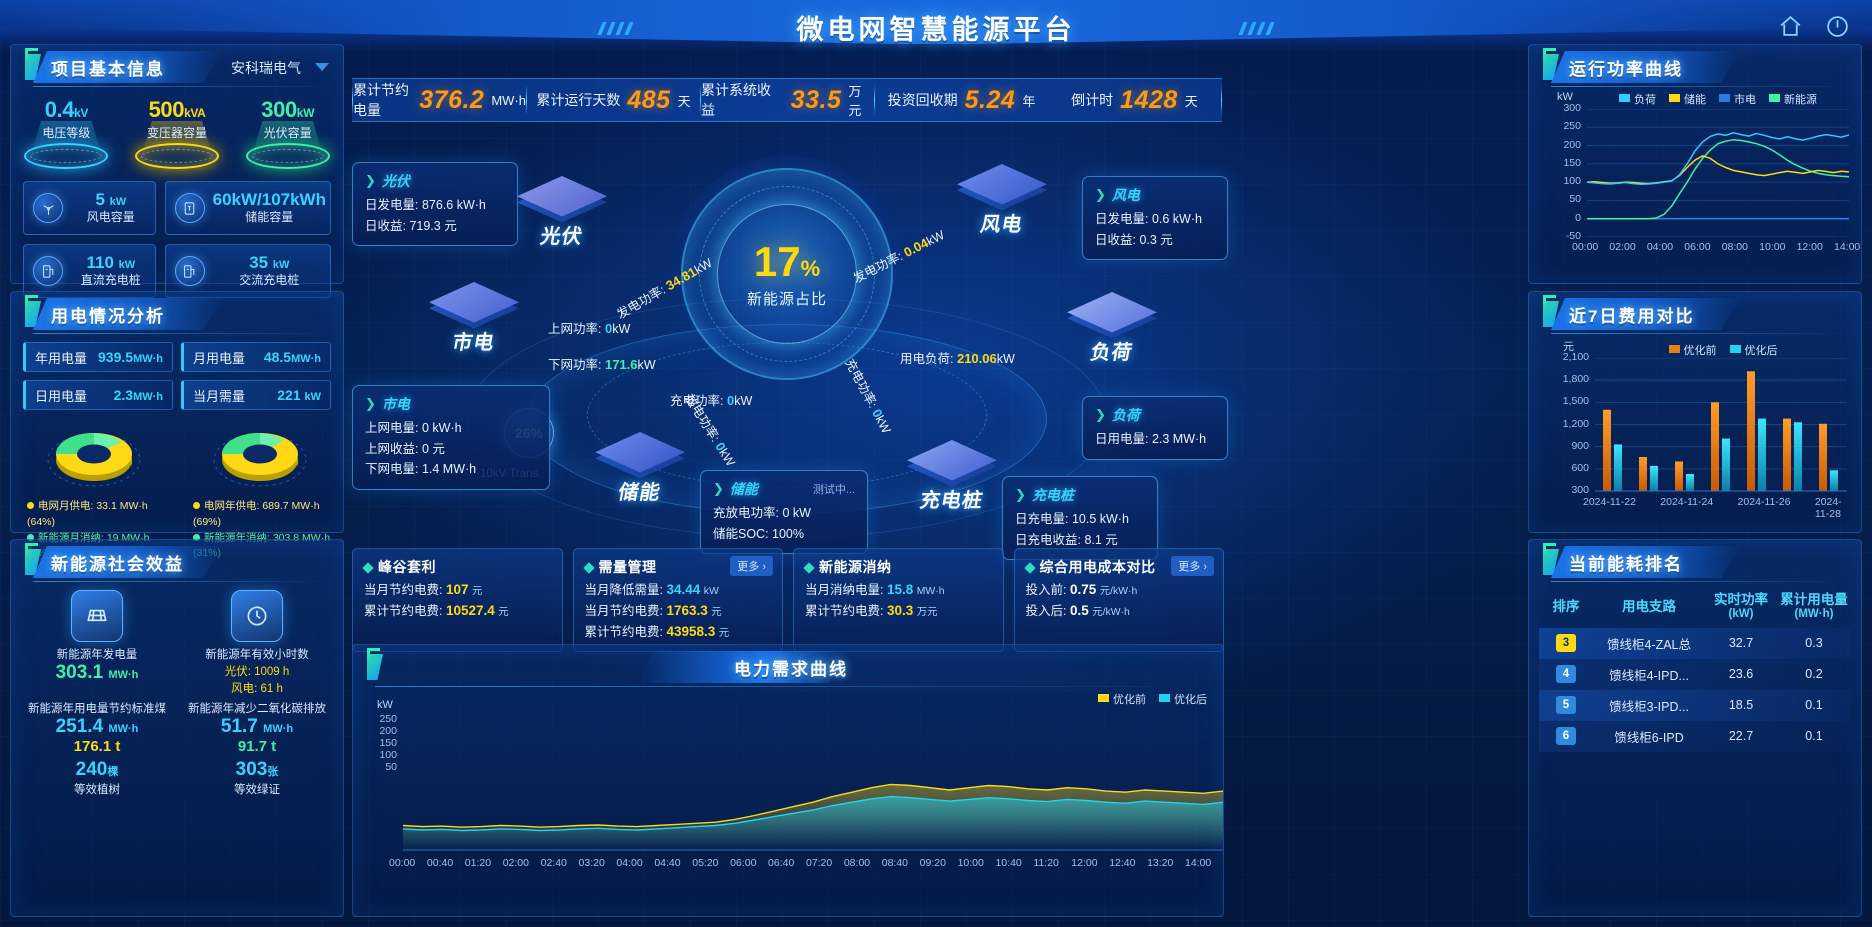 The height and width of the screenshot is (927, 1872). What do you see at coordinates (1568, 347) in the screenshot?
I see `cost-y-unit: 元` at bounding box center [1568, 347].